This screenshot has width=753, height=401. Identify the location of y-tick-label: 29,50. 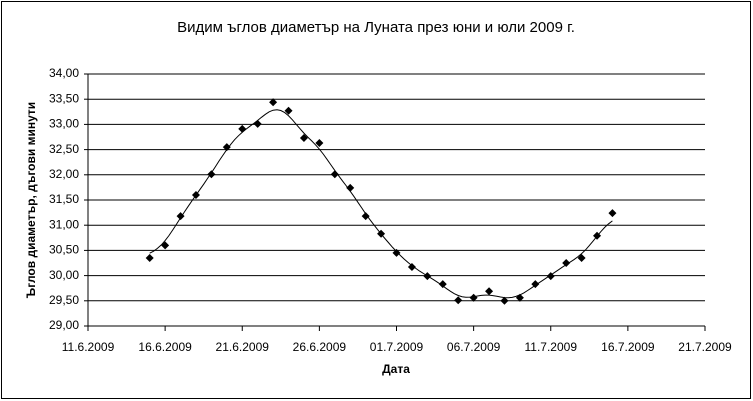
(64, 300).